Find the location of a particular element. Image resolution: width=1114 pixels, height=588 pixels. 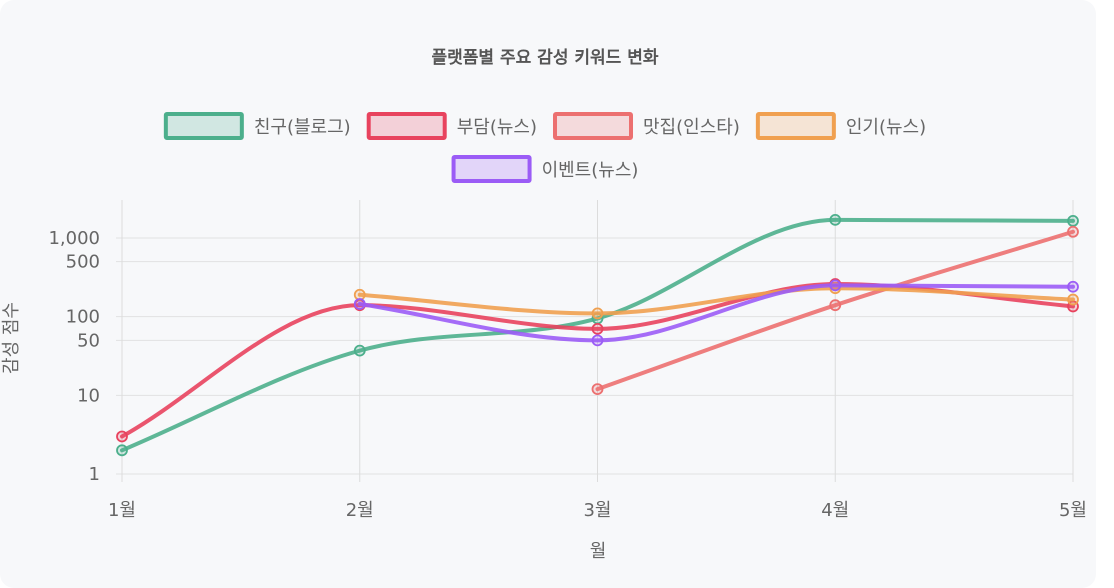

chart-title: 플랫폼별 주요 감성 키워드 변화 is located at coordinates (545, 58).